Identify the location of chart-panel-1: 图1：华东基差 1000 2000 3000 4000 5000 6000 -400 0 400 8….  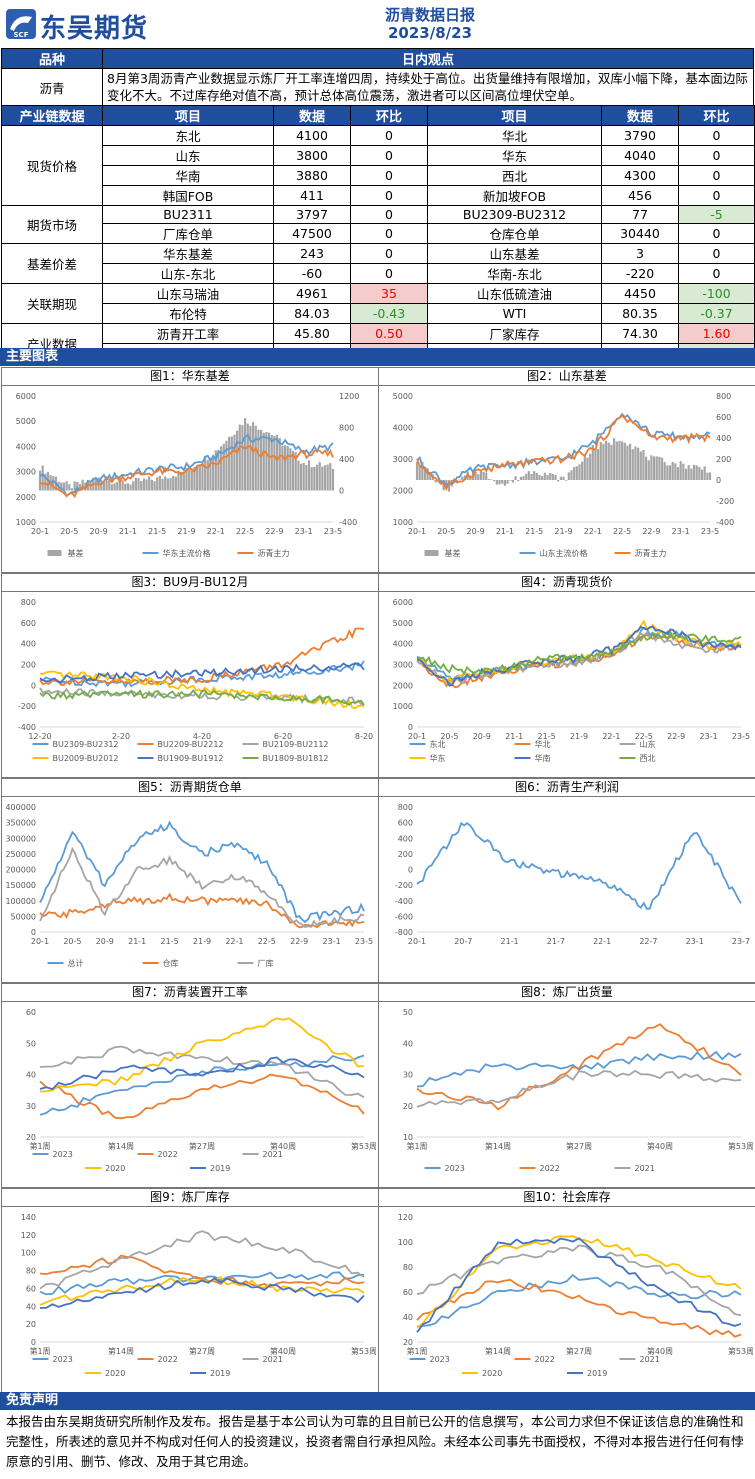
(190, 470).